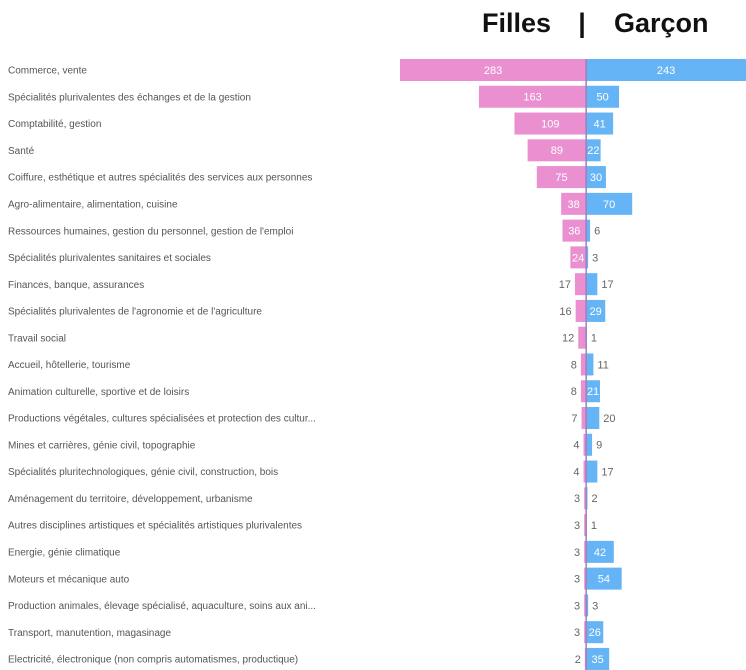  Describe the element at coordinates (64, 553) in the screenshot. I see `category-label: Energie, génie climatique` at that location.